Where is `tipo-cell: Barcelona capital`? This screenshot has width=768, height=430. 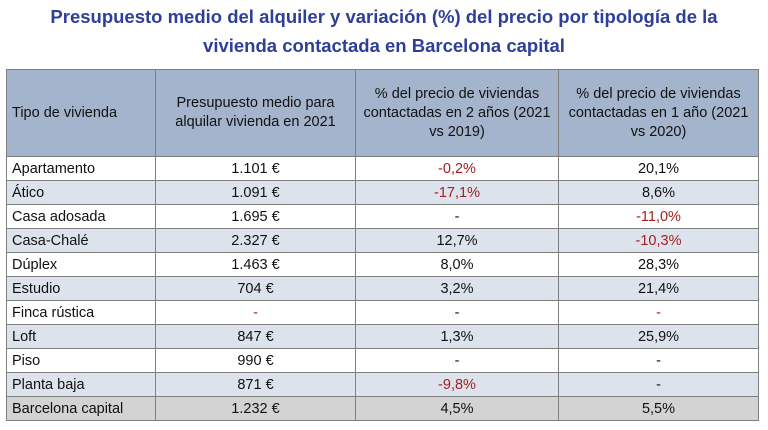 tipo-cell: Barcelona capital is located at coordinates (81, 408).